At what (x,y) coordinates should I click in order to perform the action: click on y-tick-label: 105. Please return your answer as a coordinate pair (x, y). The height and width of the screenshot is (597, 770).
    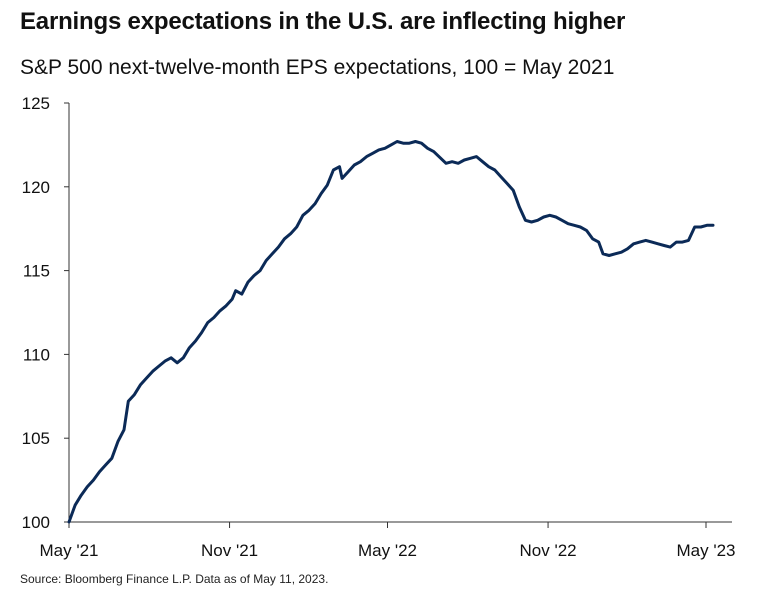
    Looking at the image, I should click on (36, 438).